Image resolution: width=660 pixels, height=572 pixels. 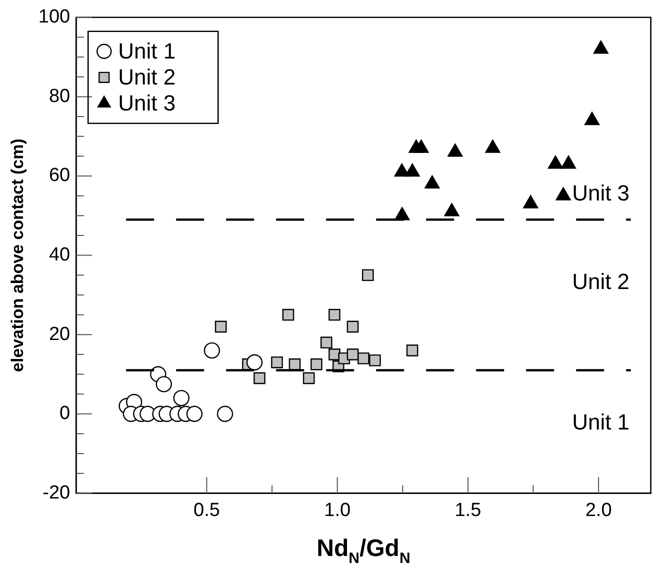 I want to click on legend-label: Unit 1, so click(x=147, y=51).